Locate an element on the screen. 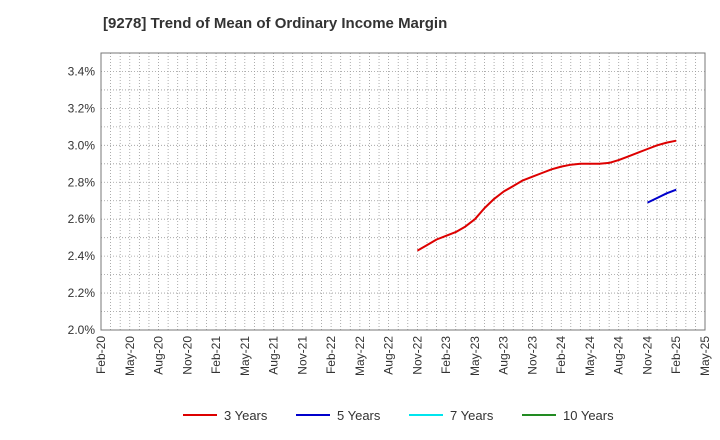 Image resolution: width=720 pixels, height=440 pixels. x-tick-label: Aug-22 is located at coordinates (389, 355).